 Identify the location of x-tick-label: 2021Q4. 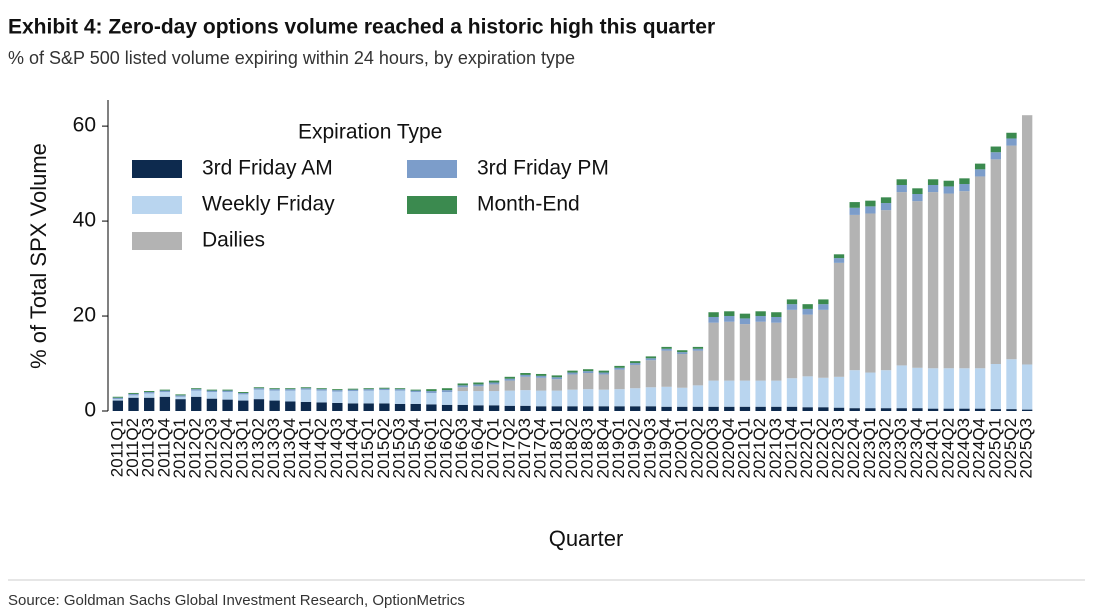
(790, 448).